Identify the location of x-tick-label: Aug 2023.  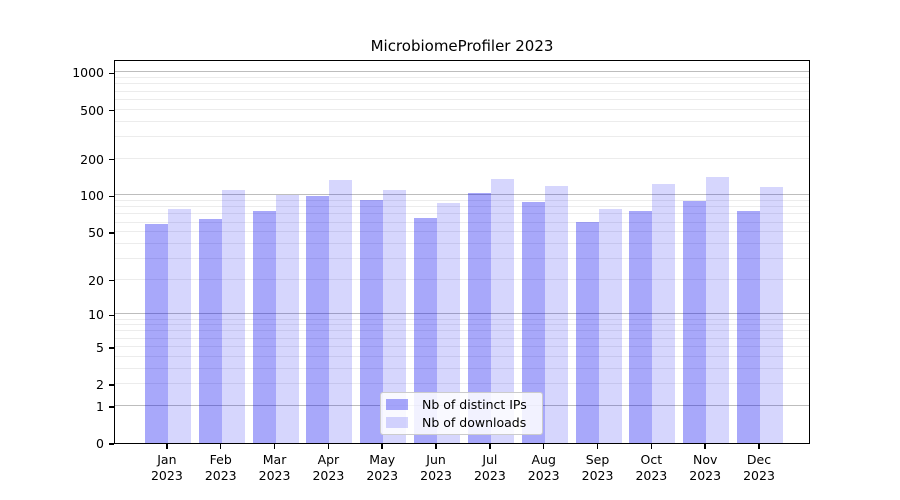
(544, 468).